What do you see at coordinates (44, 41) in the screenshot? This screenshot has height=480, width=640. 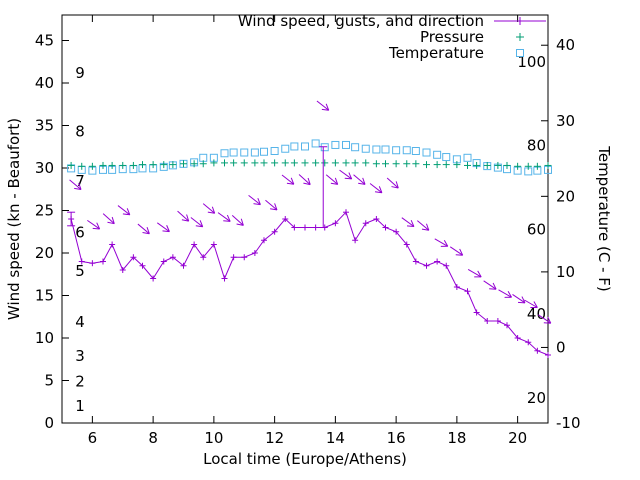 I see `svg-text: 45` at bounding box center [44, 41].